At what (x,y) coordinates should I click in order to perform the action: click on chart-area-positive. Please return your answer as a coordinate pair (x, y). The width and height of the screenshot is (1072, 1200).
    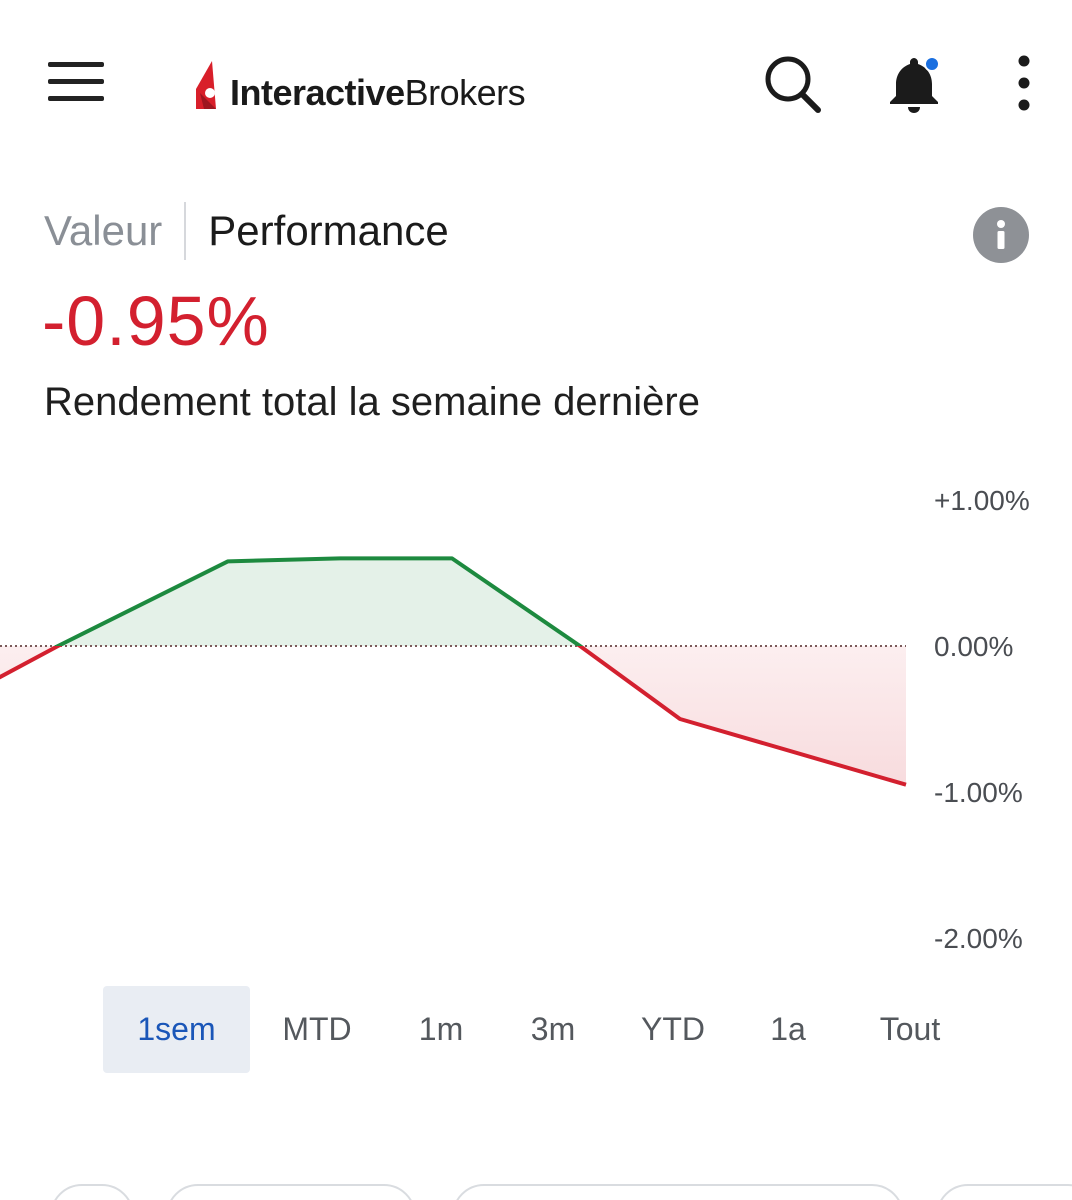
    Looking at the image, I should click on (453, 602).